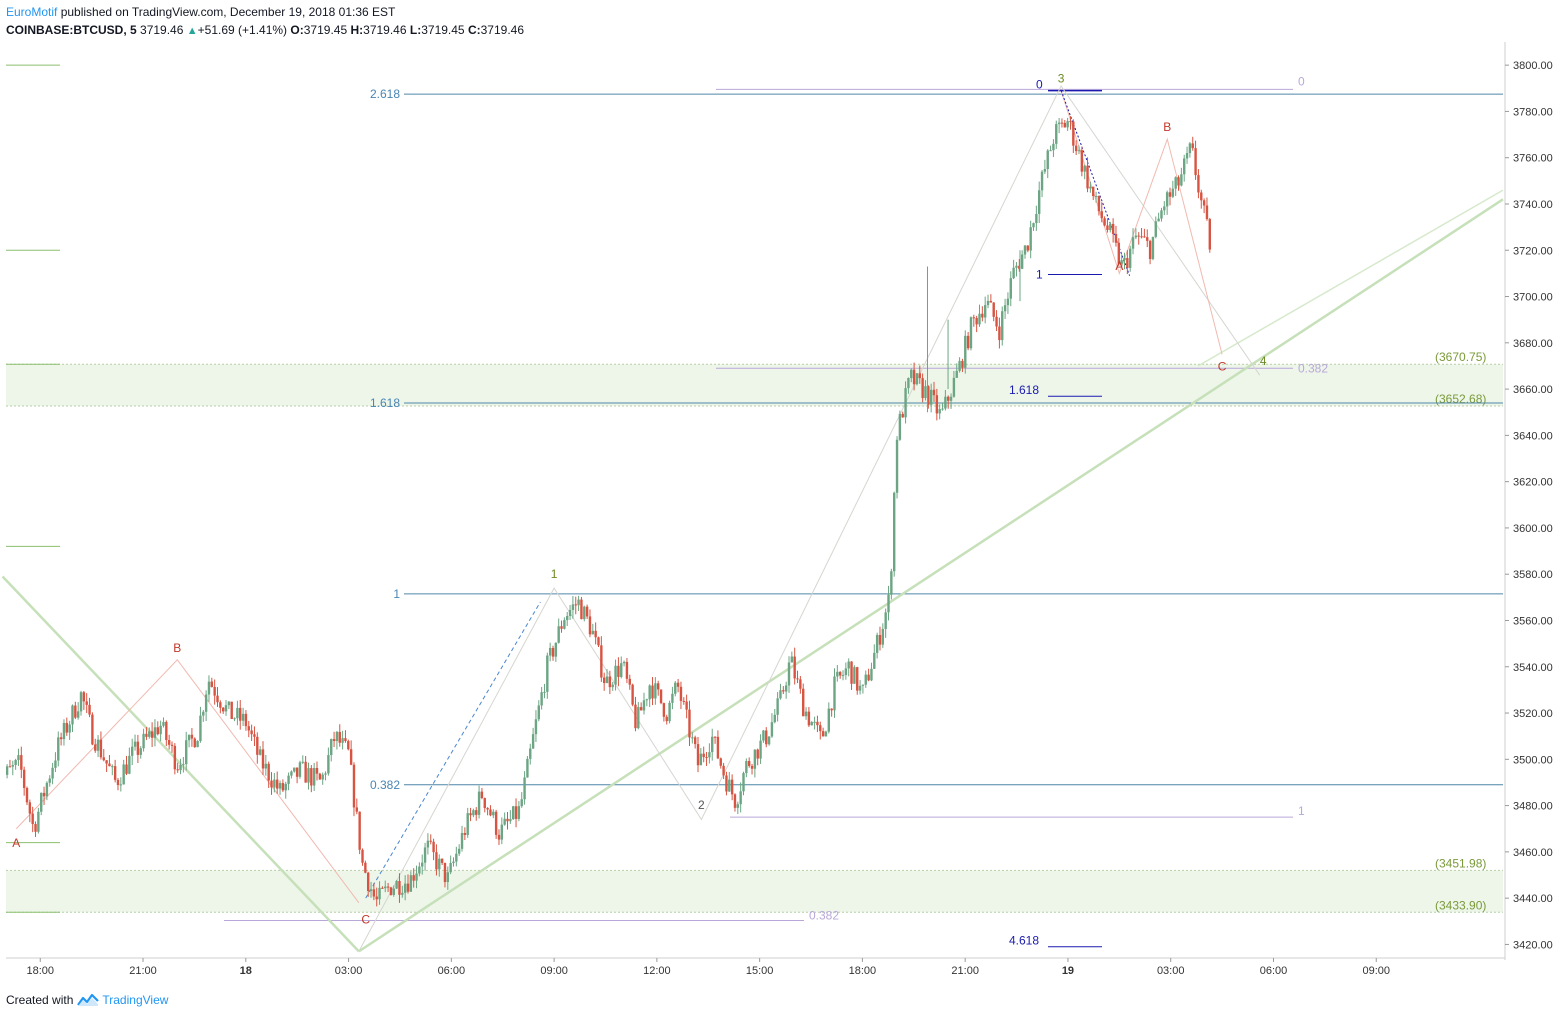 Image resolution: width=1562 pixels, height=1019 pixels. What do you see at coordinates (1533, 714) in the screenshot?
I see `price-axis-label: 3520.00` at bounding box center [1533, 714].